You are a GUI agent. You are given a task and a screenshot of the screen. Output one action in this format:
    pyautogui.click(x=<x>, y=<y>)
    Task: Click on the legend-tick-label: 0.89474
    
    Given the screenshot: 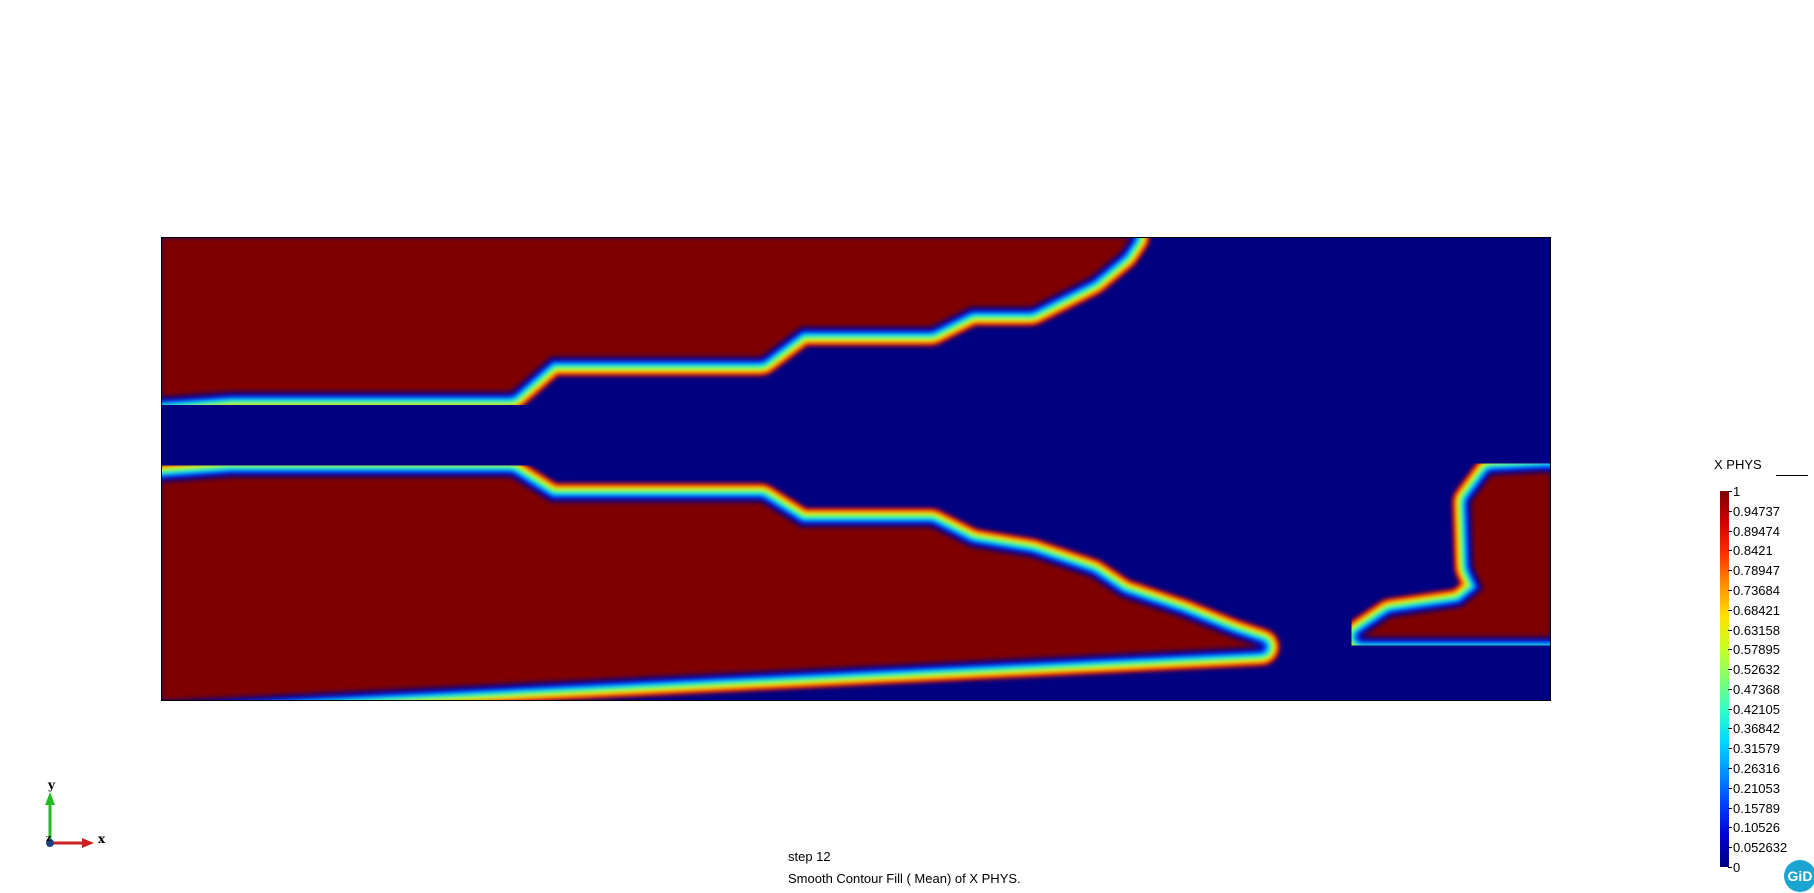 What is the action you would take?
    pyautogui.click(x=1754, y=531)
    